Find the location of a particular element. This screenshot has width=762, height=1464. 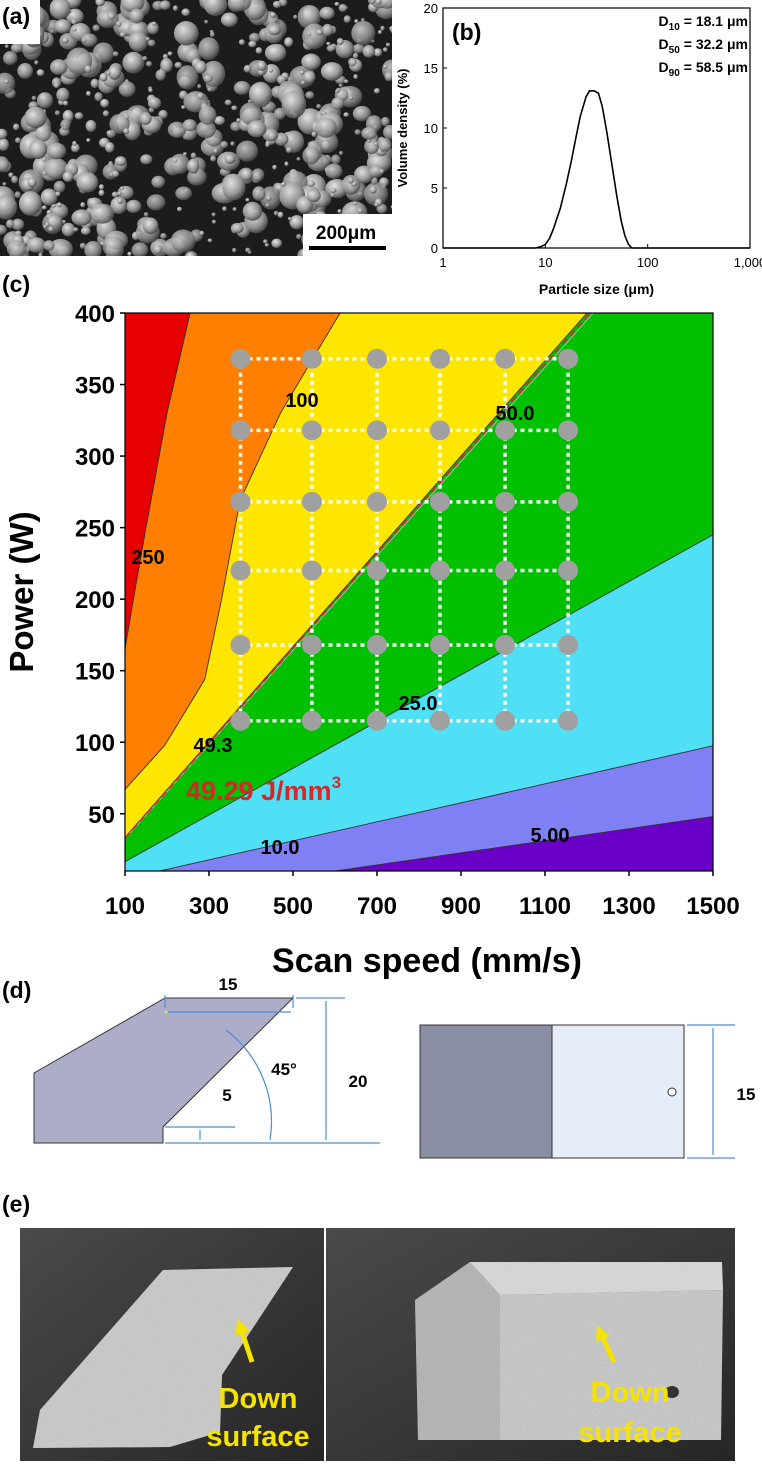

energy-region is located at coordinates (233, 551).